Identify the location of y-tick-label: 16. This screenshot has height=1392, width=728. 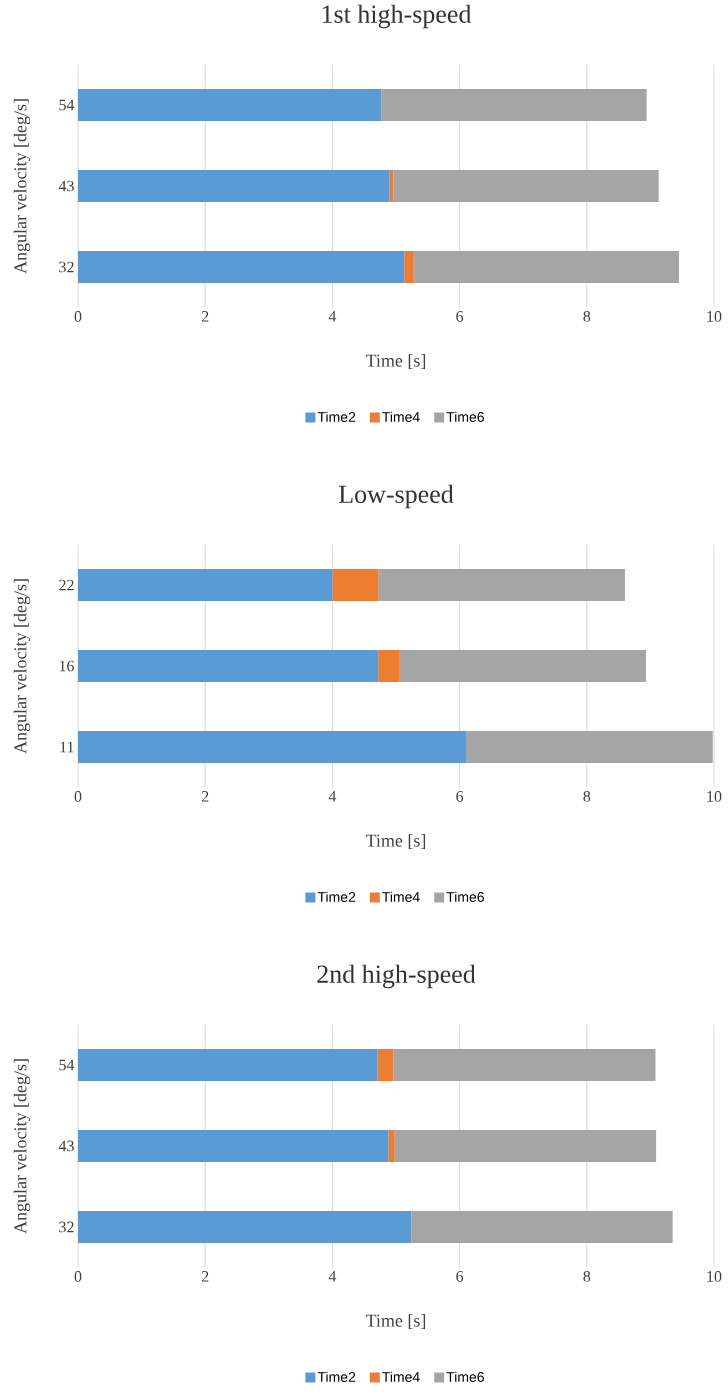
(66, 666).